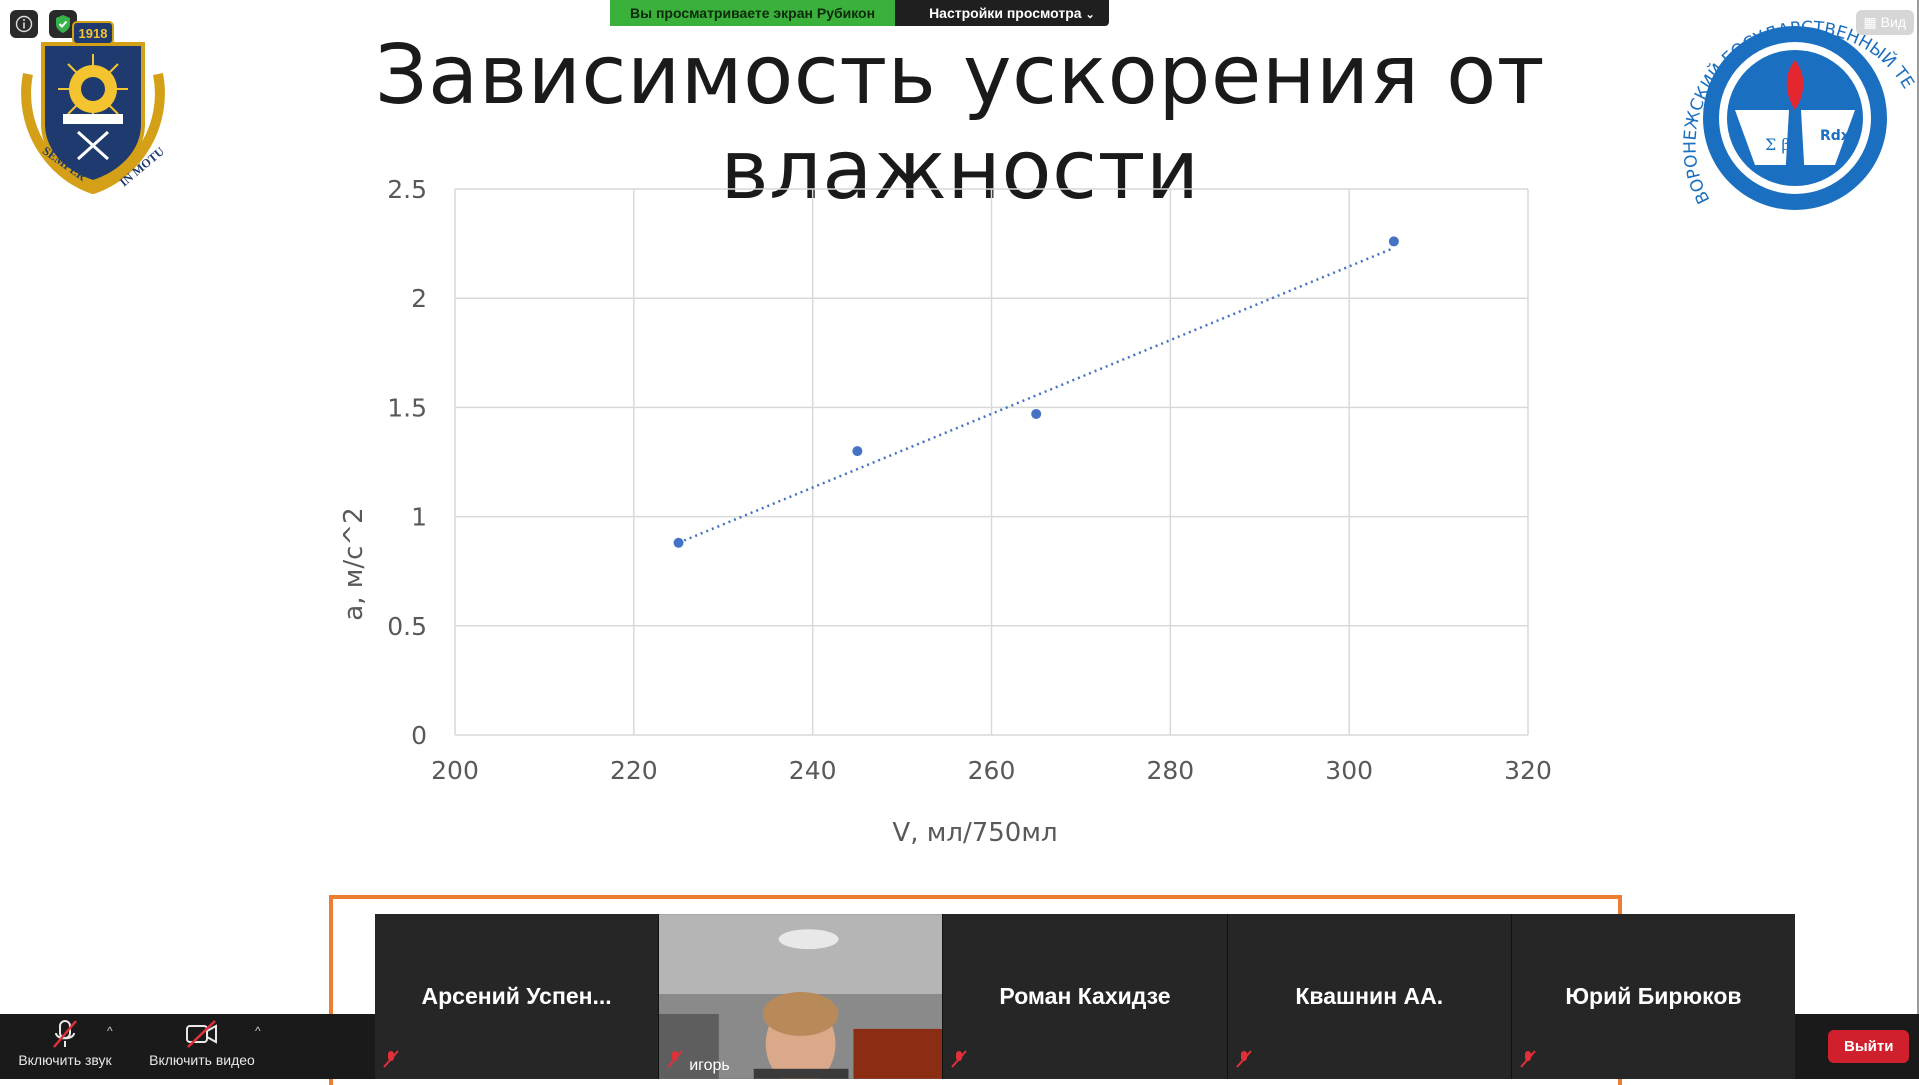 The image size is (1919, 1085). Describe the element at coordinates (813, 770) in the screenshot. I see `chart-x-tick-label: 240` at that location.